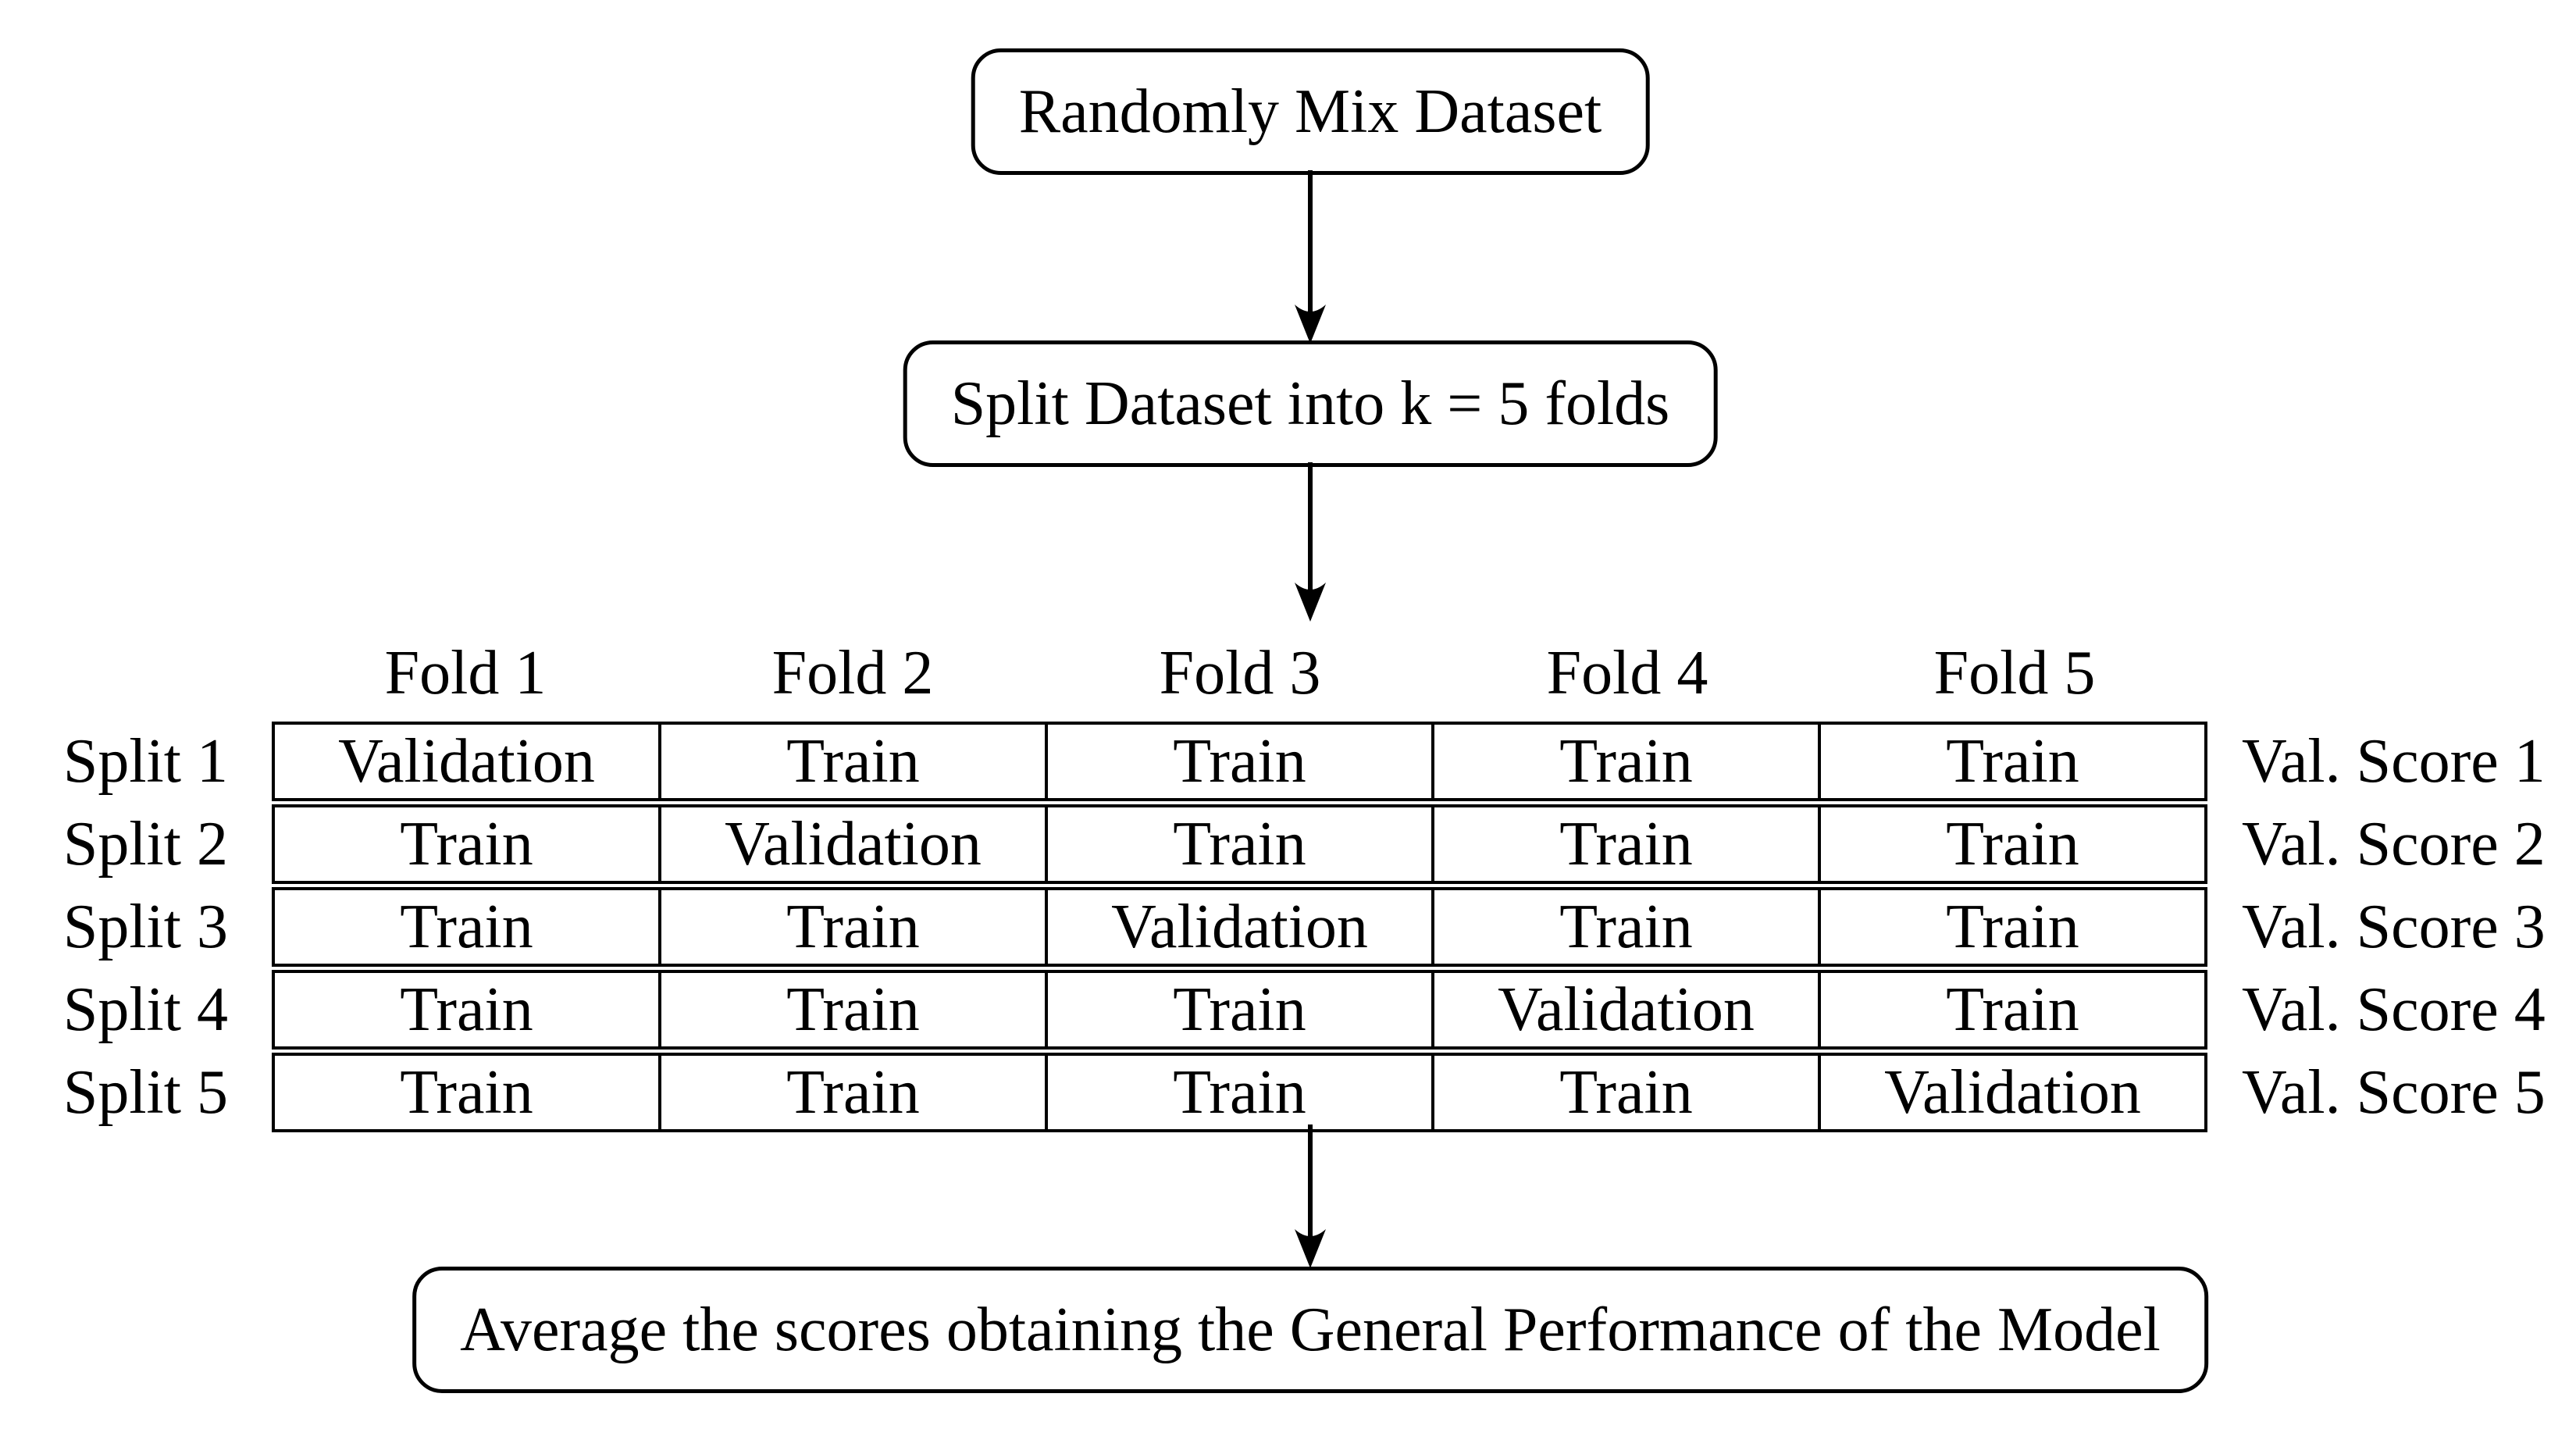 The image size is (2576, 1447). What do you see at coordinates (852, 673) in the screenshot?
I see `fold-header: Fold 2` at bounding box center [852, 673].